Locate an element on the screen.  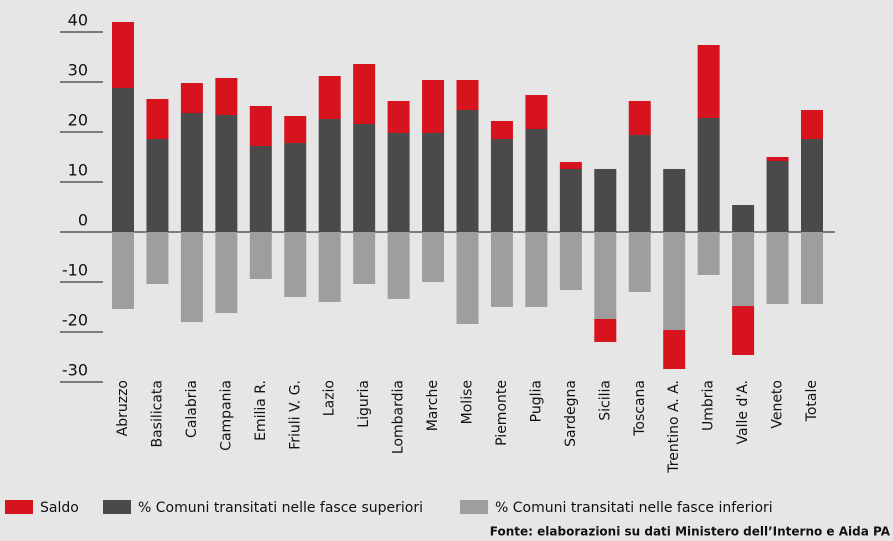
x-tick-label: Lazio is located at coordinates (330, 398).